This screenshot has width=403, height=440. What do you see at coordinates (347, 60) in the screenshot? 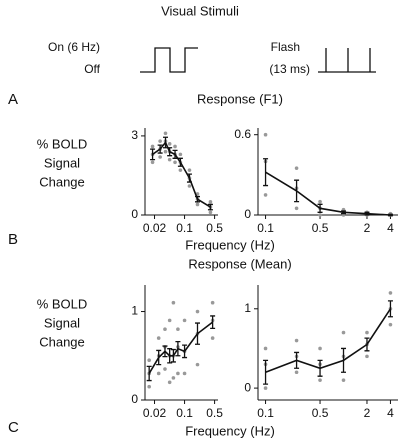
I see `flash-train` at bounding box center [347, 60].